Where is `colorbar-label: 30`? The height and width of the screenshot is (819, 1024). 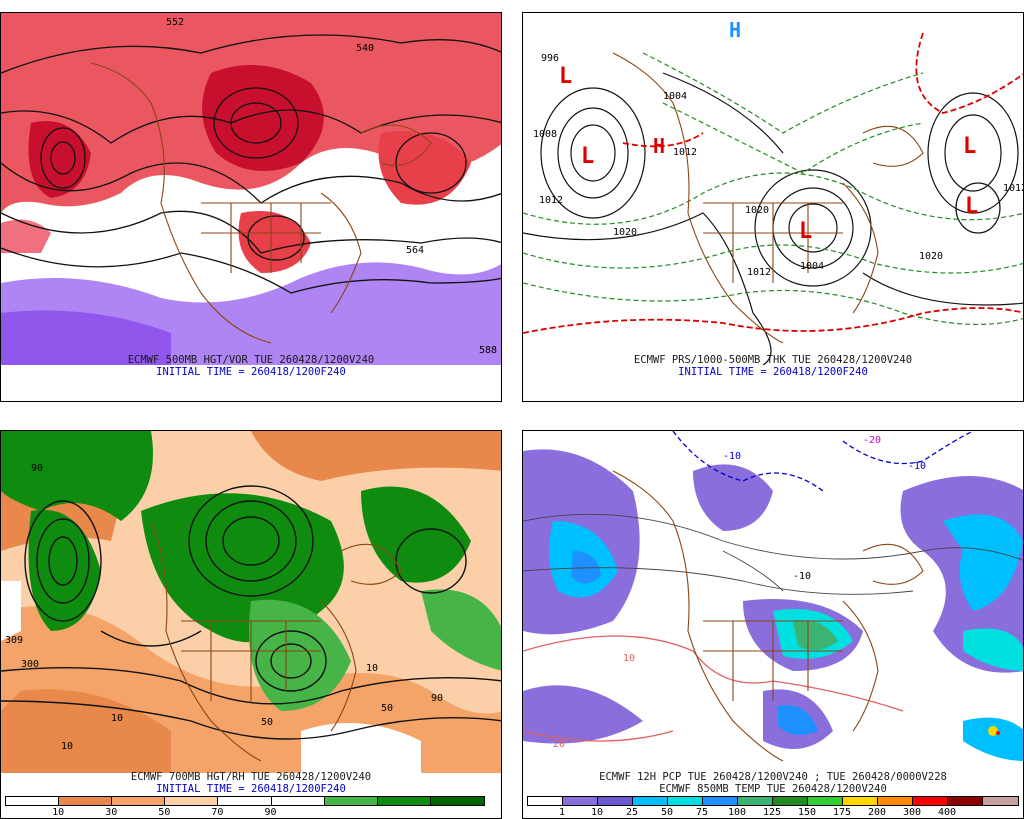 colorbar-label: 30 is located at coordinates (111, 812).